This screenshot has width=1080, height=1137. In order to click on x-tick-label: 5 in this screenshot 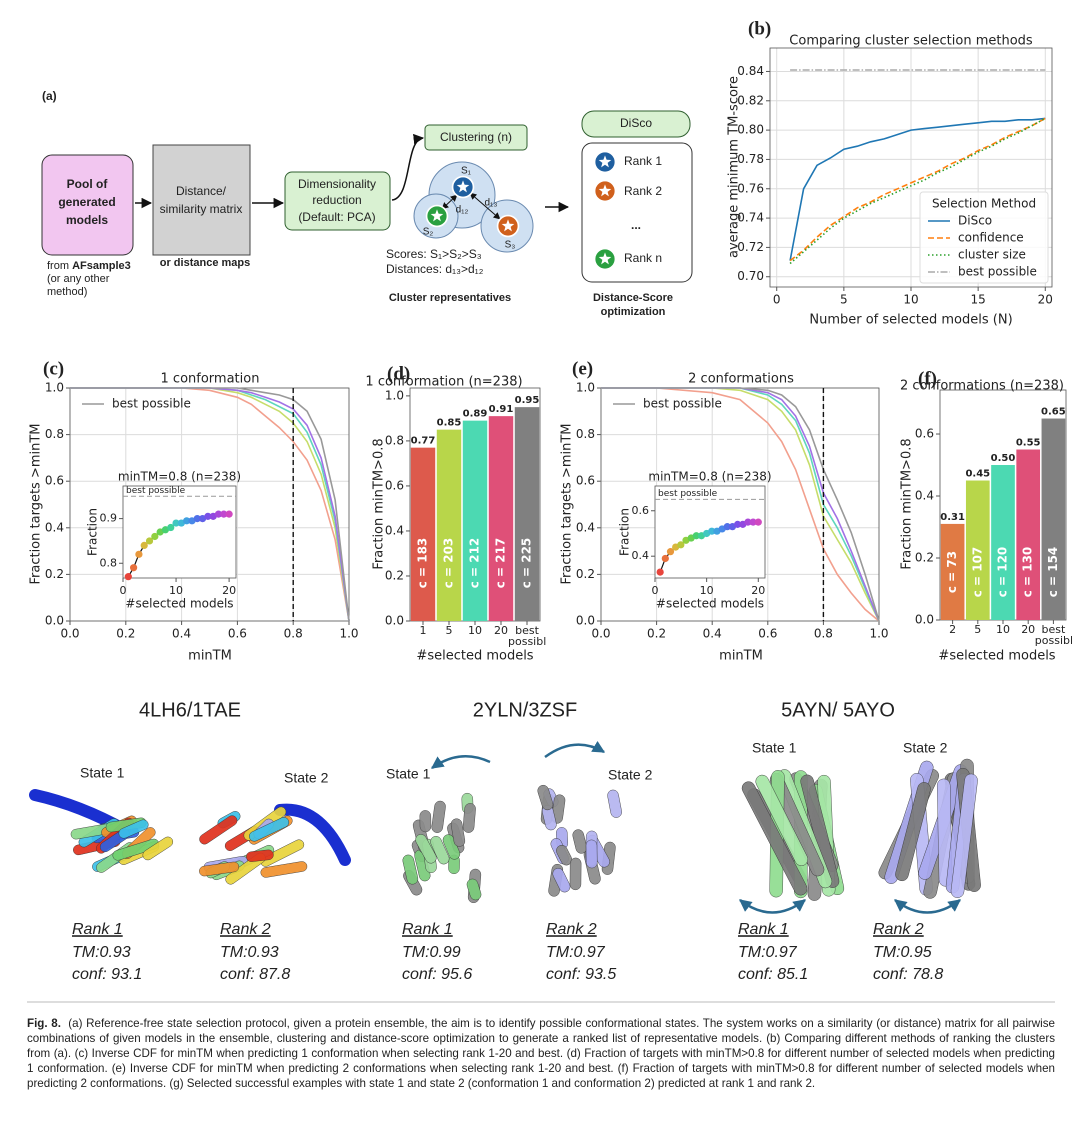, I will do `click(978, 630)`.